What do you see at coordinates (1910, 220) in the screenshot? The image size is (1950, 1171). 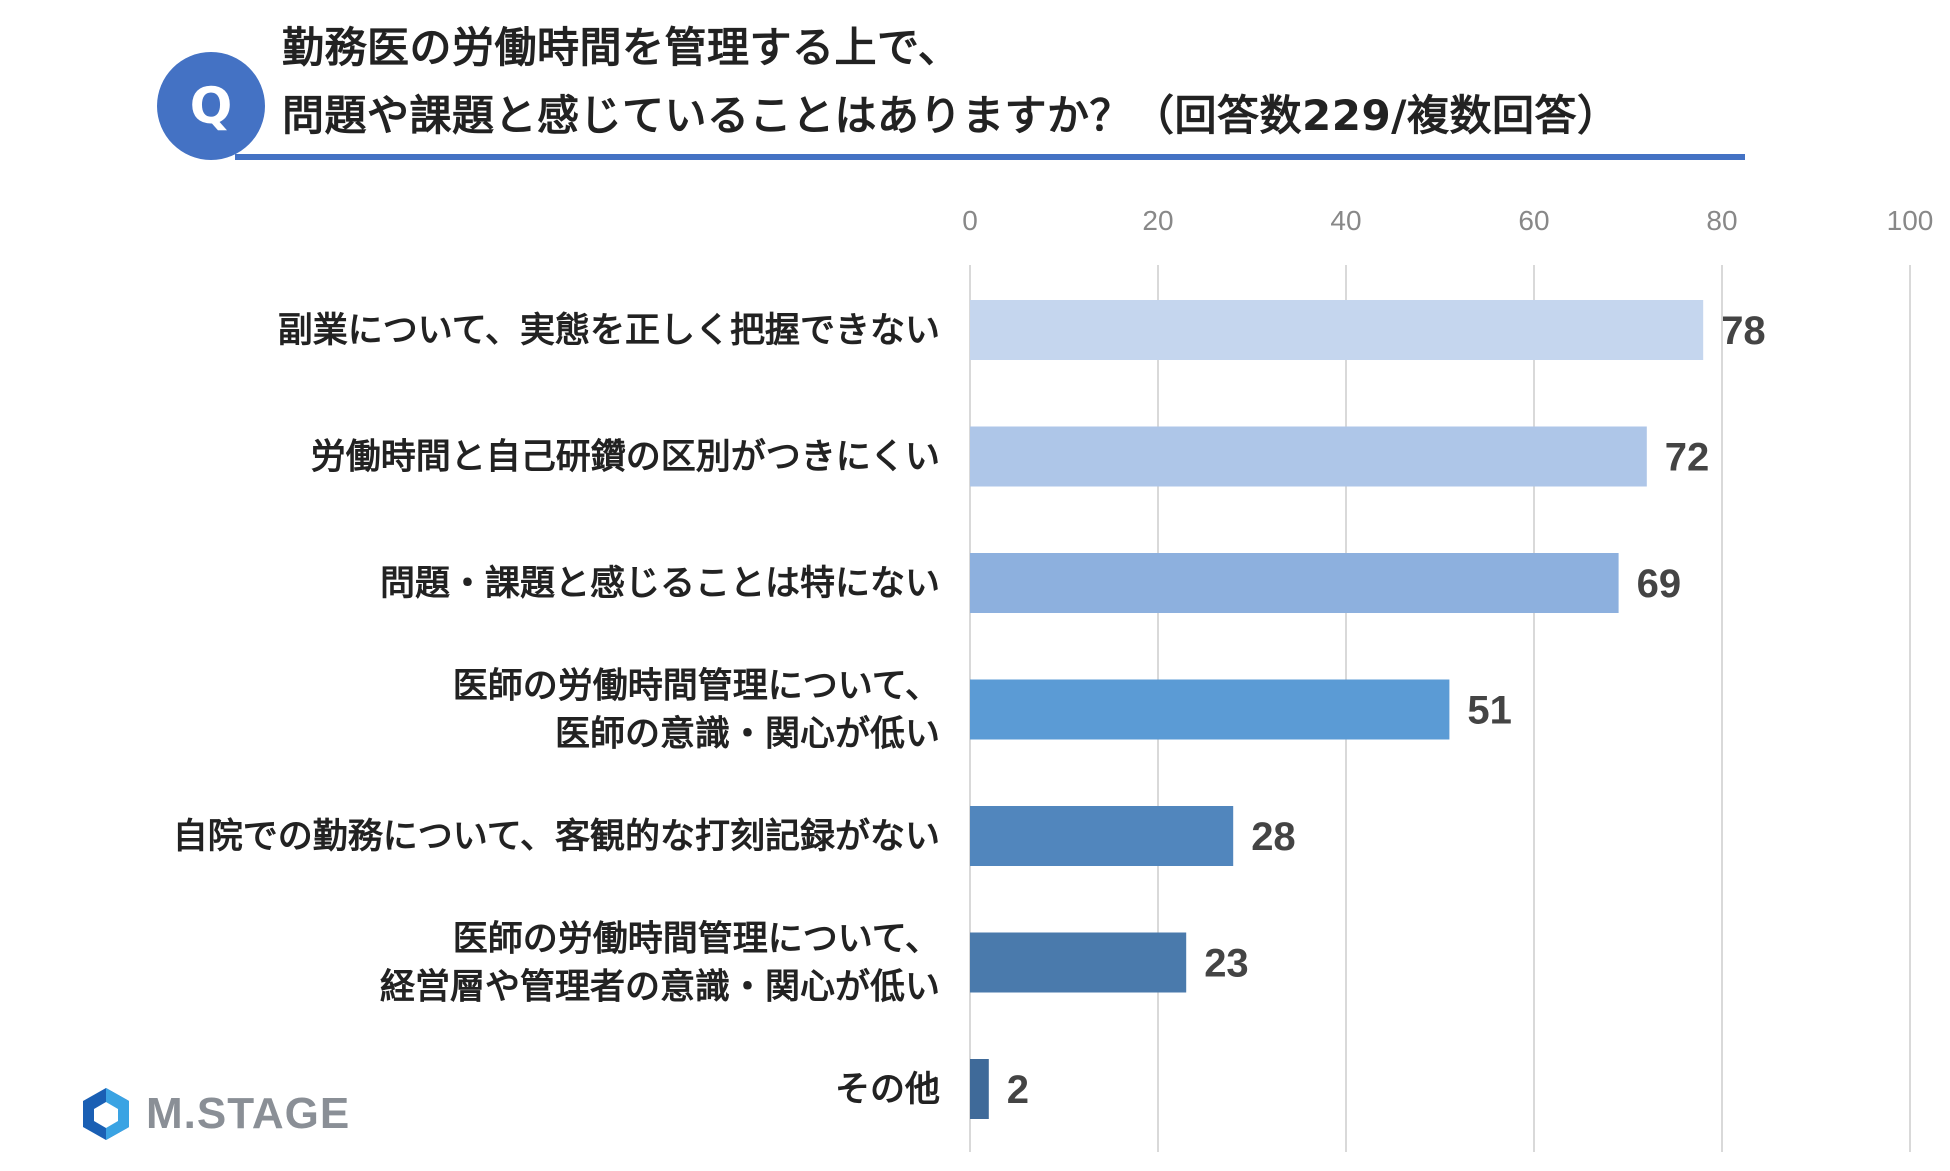 I see `x-tick-label: 100` at bounding box center [1910, 220].